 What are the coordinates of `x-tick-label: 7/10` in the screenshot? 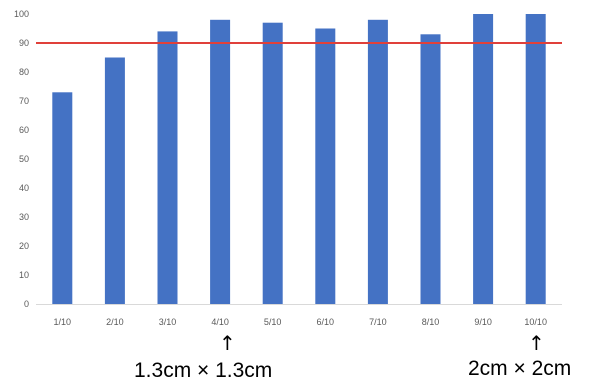 It's located at (378, 322).